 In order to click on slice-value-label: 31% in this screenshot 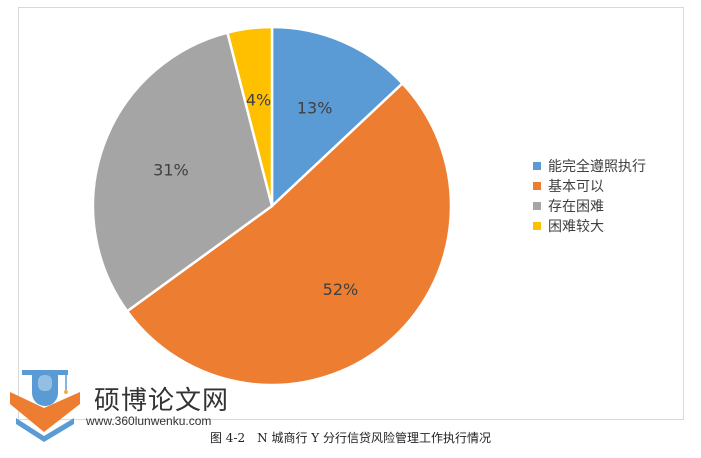, I will do `click(171, 170)`.